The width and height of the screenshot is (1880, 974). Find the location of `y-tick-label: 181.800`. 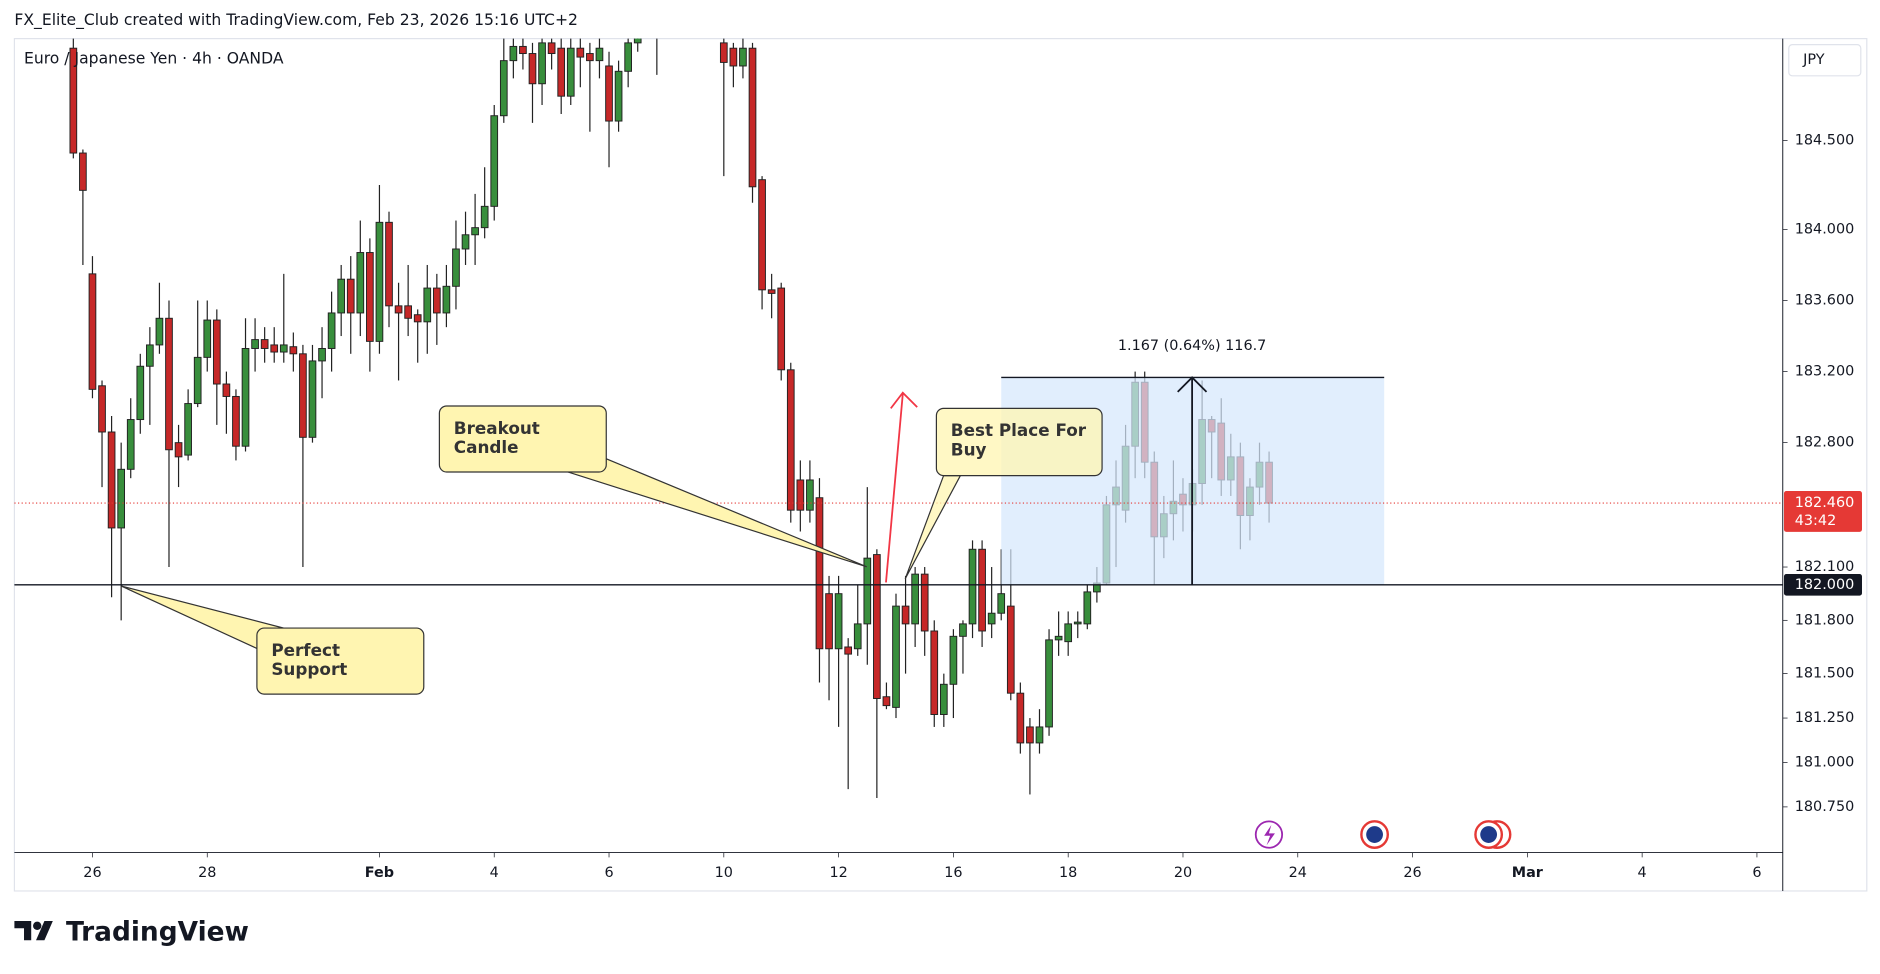

y-tick-label: 181.800 is located at coordinates (1825, 620).